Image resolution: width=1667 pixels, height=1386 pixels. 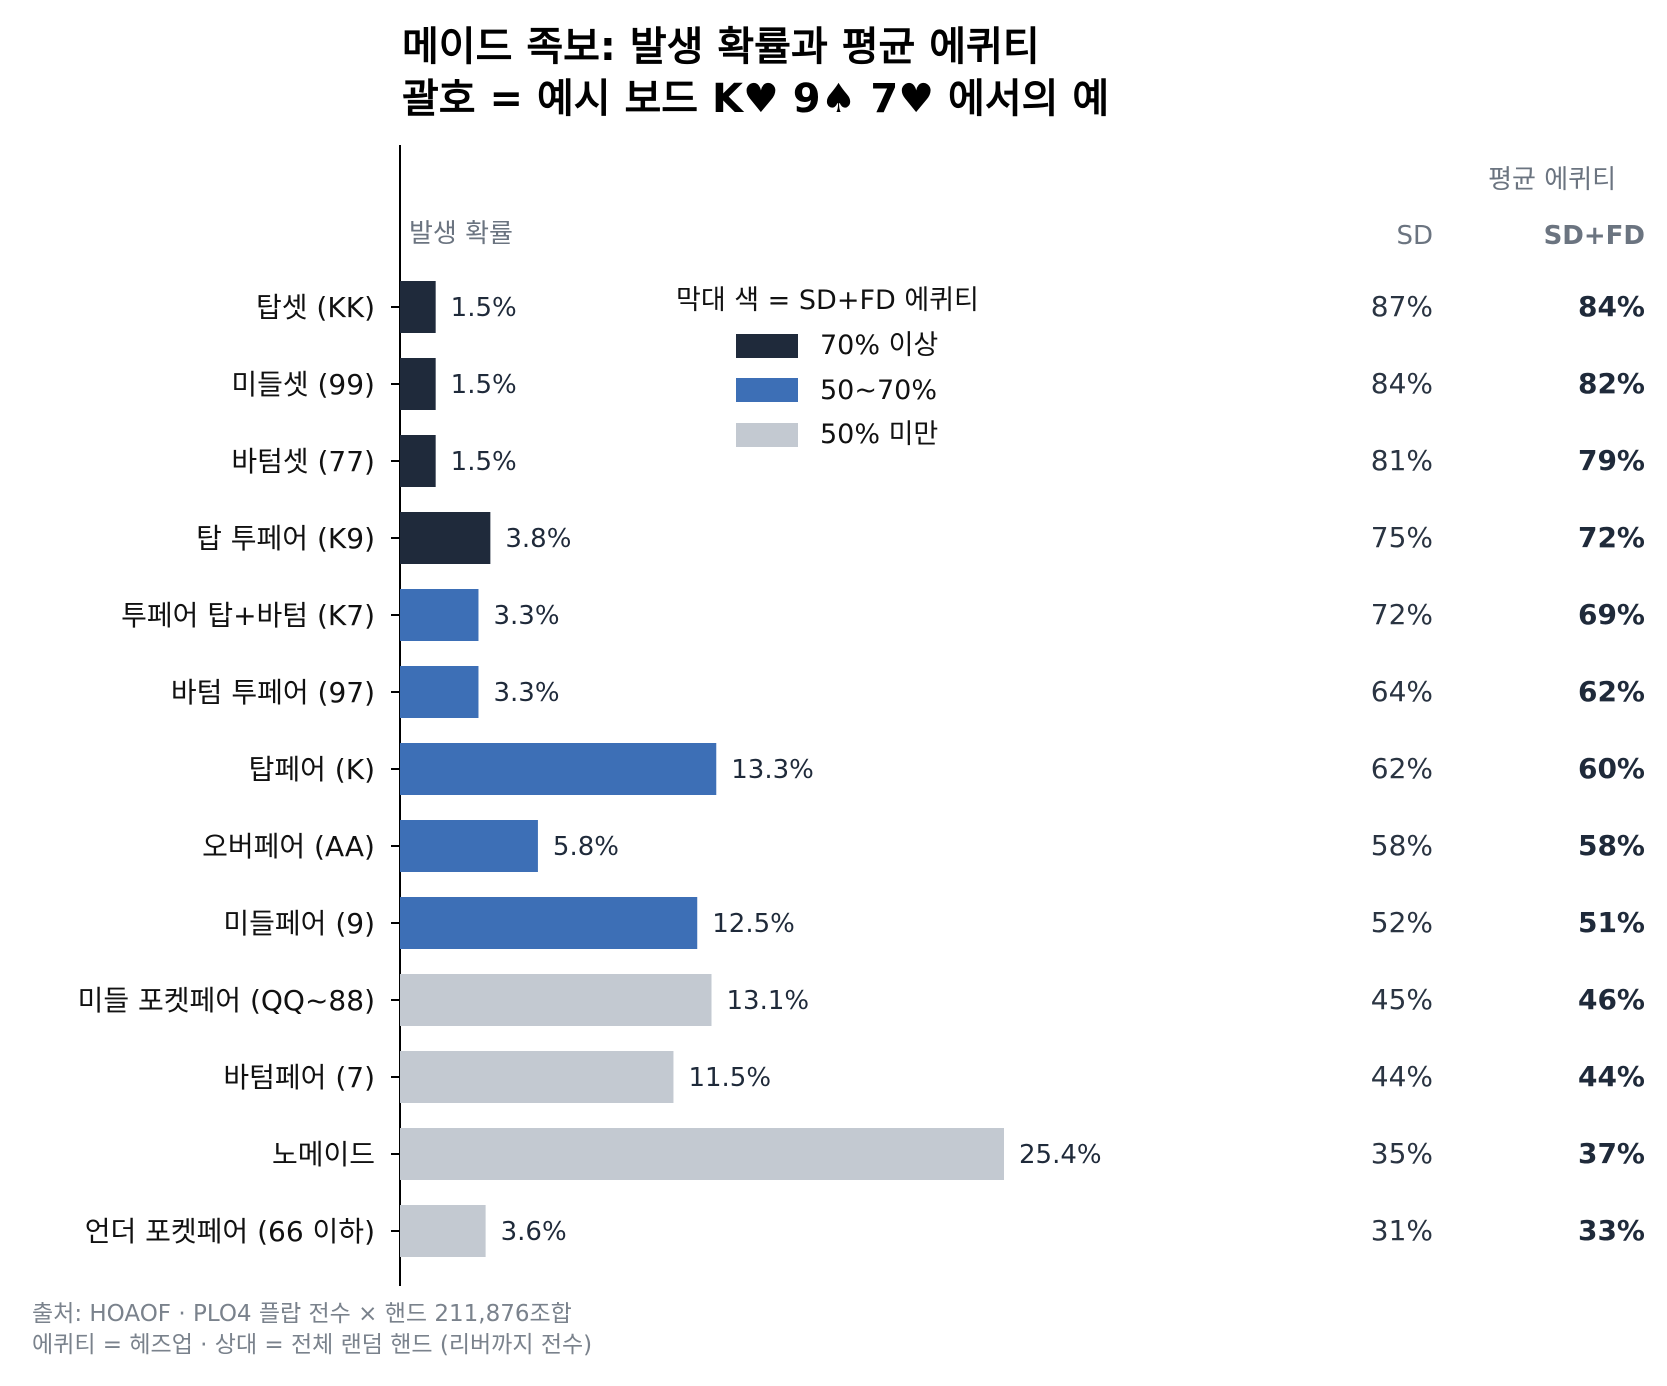 What do you see at coordinates (1402, 383) in the screenshot?
I see `sd-equity-value: 84%` at bounding box center [1402, 383].